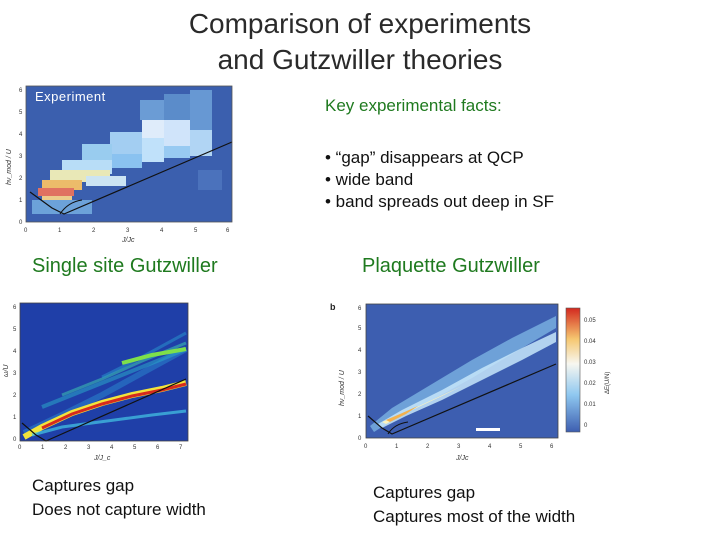 Image resolution: width=720 pixels, height=540 pixels. I want to click on ss-x-tick: 4, so click(112, 448).